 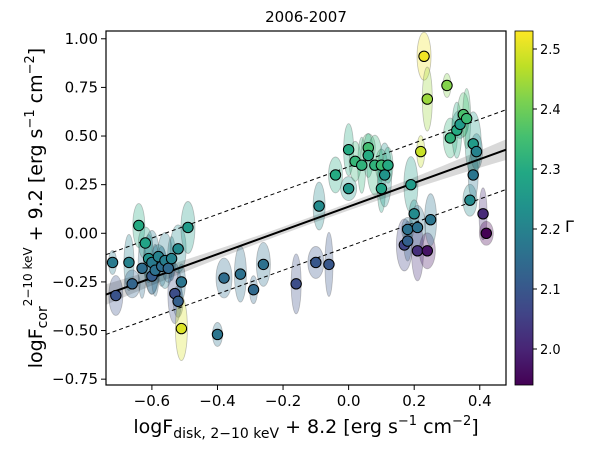 What do you see at coordinates (81, 185) in the screenshot?
I see `y-tick-label: 0.25` at bounding box center [81, 185].